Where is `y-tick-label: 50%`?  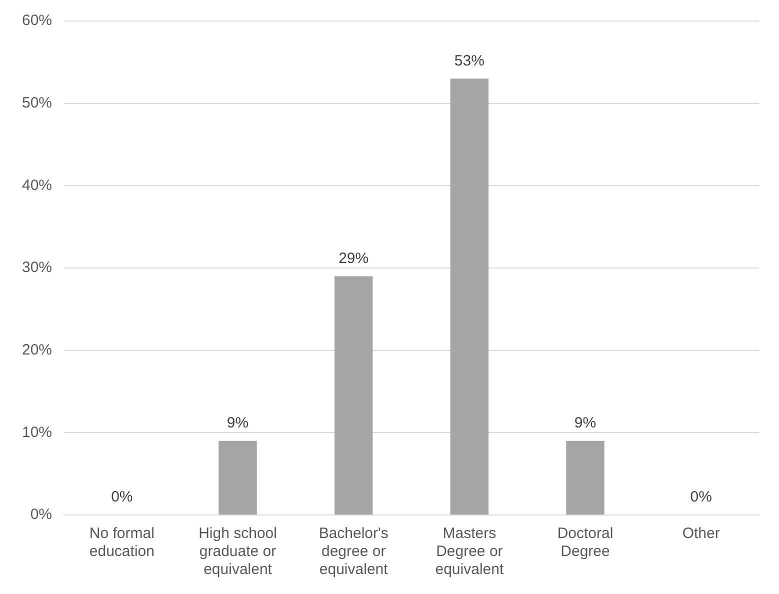 y-tick-label: 50% is located at coordinates (37, 103).